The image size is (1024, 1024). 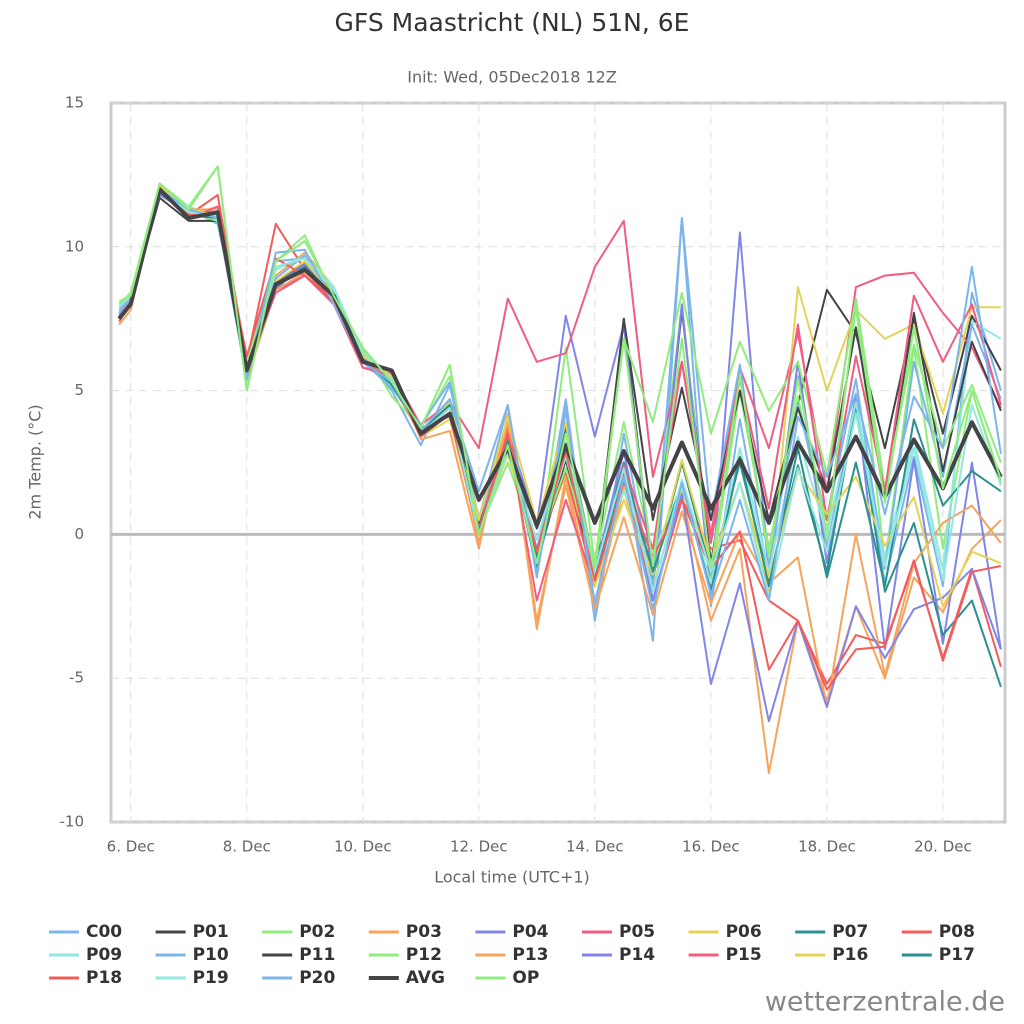 I want to click on legend-label: P13, so click(x=530, y=955).